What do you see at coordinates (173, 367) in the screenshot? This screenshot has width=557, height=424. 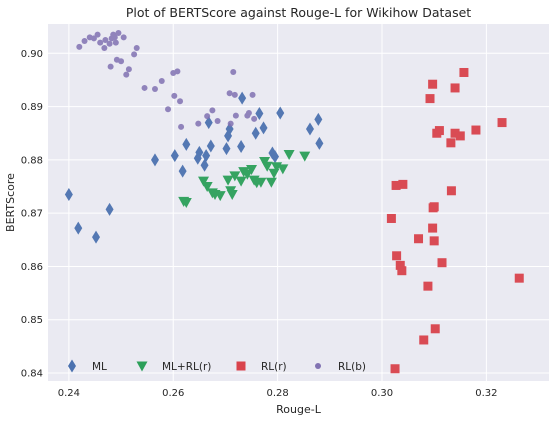 I see `legend-item: ML+RL(r)` at bounding box center [173, 367].